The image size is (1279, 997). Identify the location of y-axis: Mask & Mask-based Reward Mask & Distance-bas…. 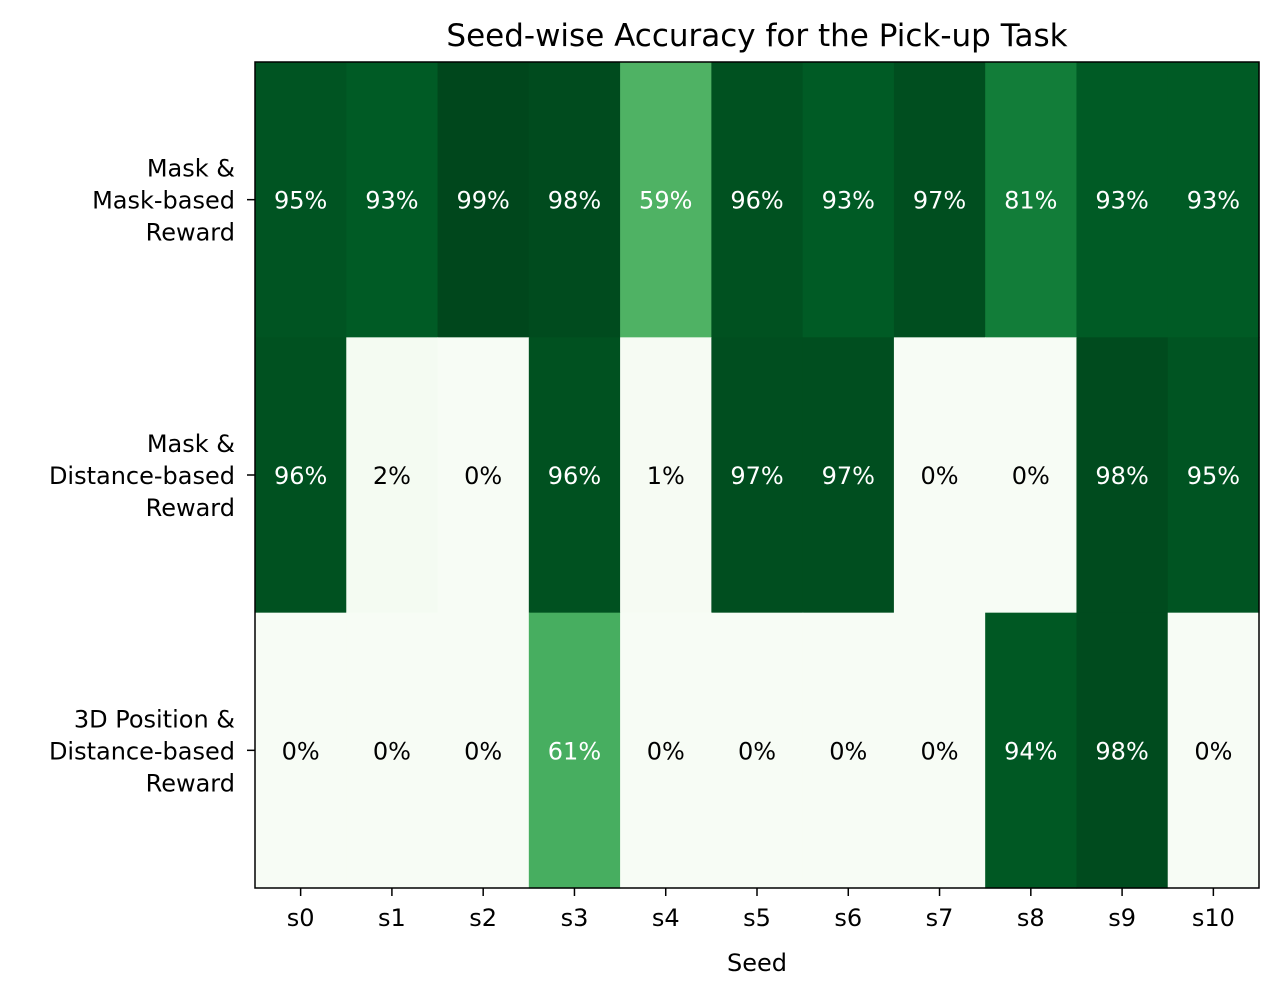
(152, 476).